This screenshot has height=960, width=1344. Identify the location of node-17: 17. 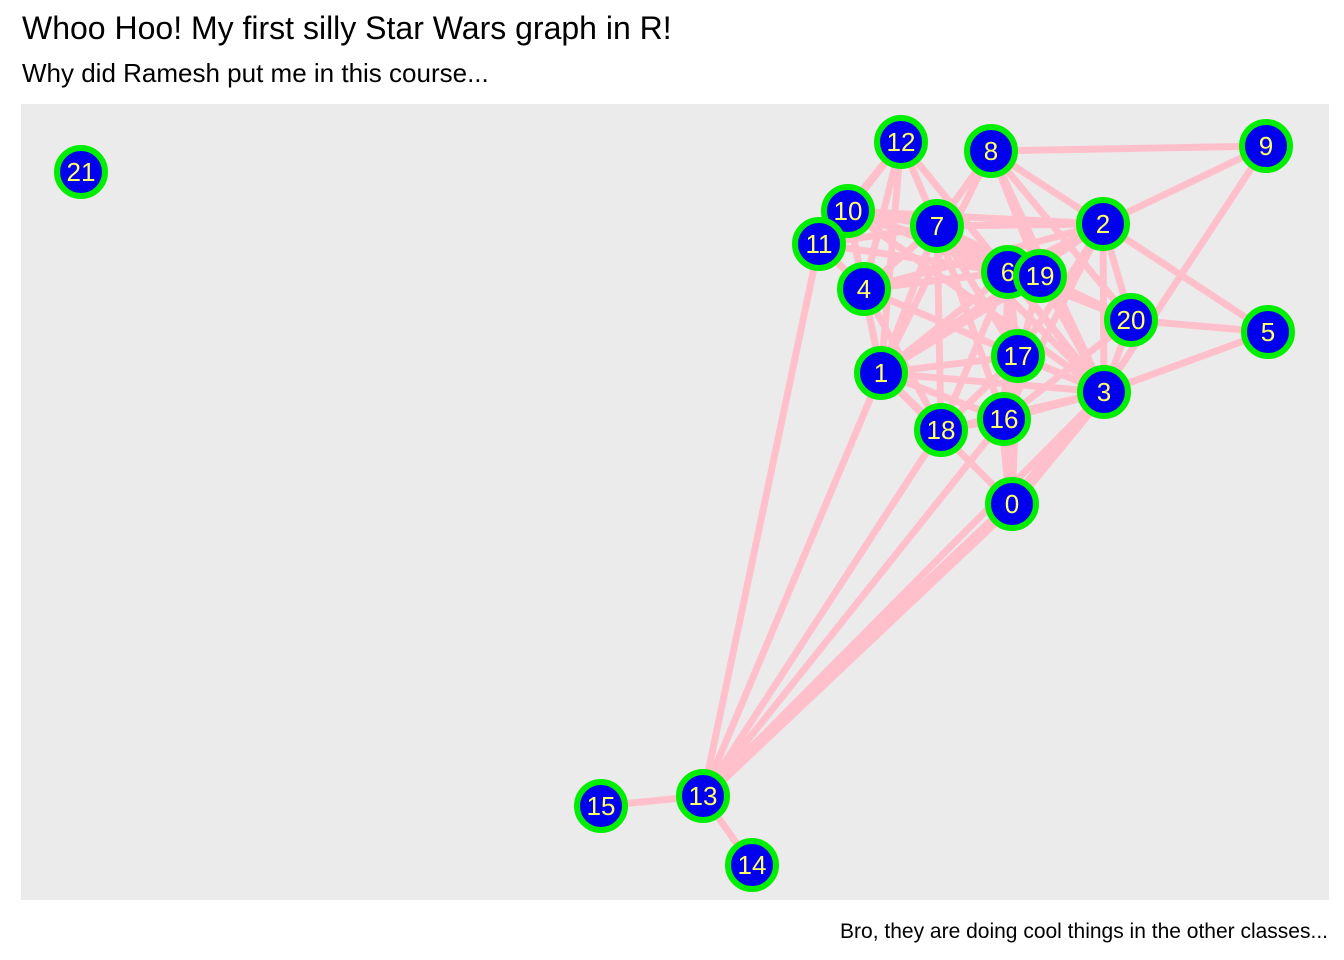
(1018, 356).